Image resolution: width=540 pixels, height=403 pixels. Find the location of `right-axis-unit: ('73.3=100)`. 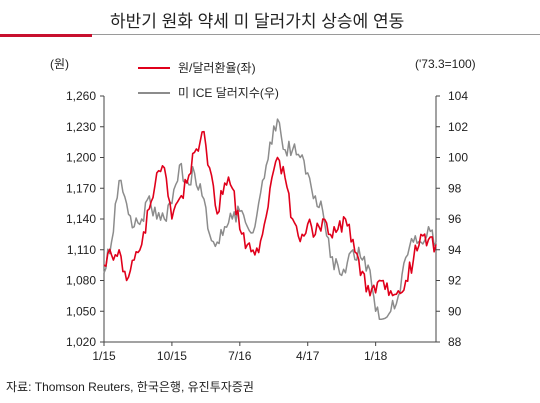

right-axis-unit: ('73.3=100) is located at coordinates (445, 64).